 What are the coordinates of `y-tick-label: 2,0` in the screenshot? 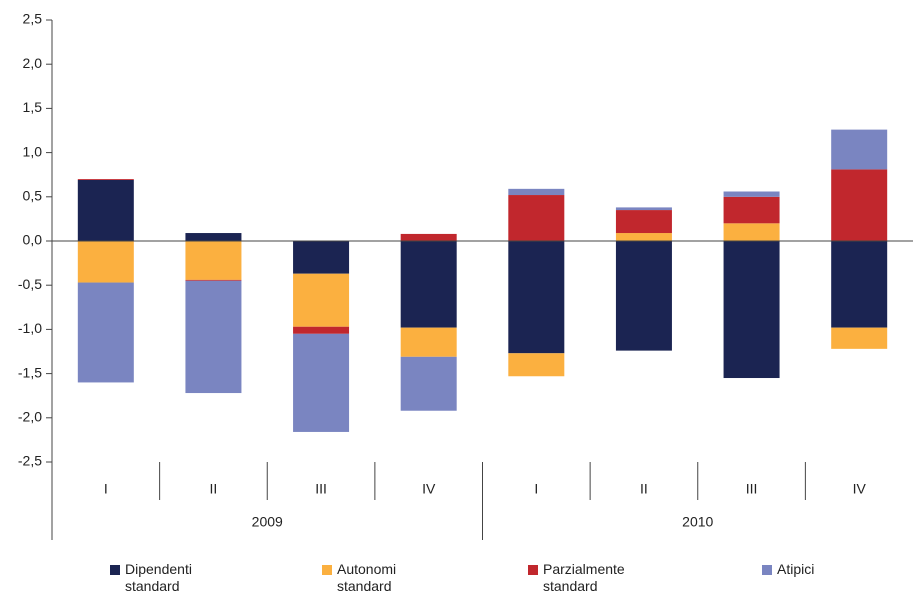 It's located at (33, 63).